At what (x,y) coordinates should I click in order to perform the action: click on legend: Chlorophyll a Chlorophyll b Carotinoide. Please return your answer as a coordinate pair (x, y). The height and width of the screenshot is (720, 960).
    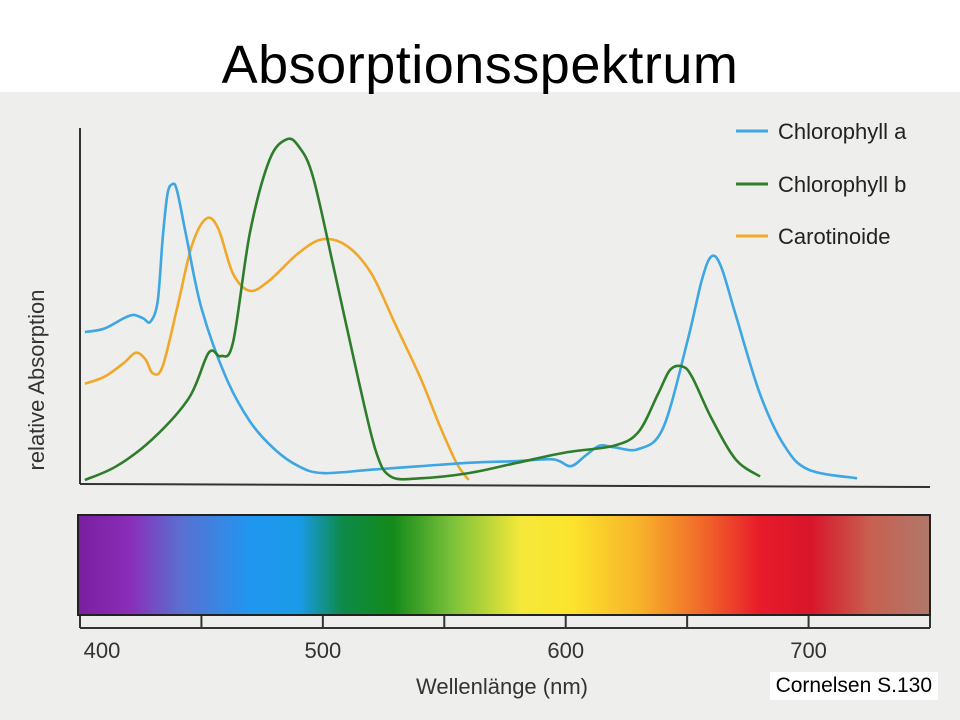
    Looking at the image, I should click on (821, 184).